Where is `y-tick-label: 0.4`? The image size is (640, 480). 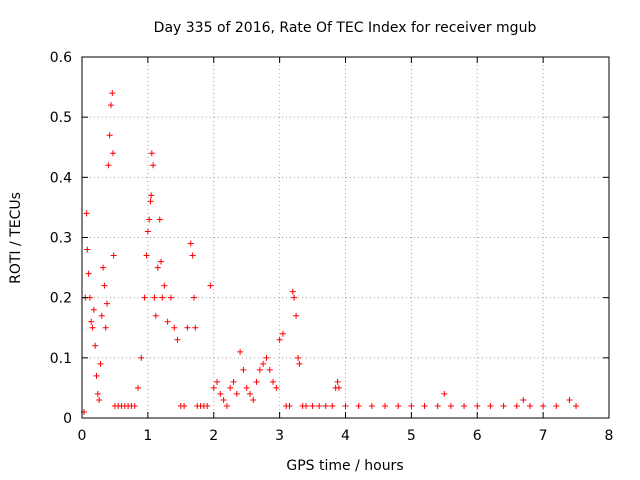
y-tick-label: 0.4 is located at coordinates (61, 178).